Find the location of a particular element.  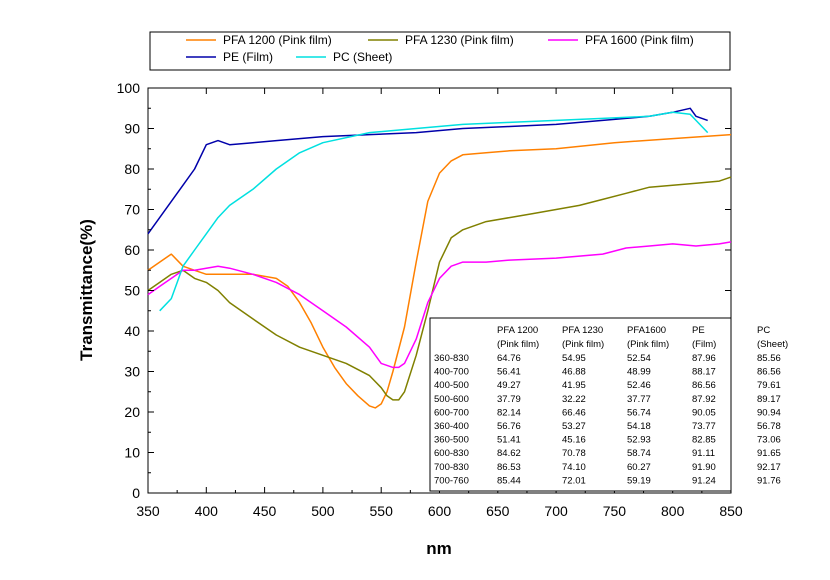

table-header: PE is located at coordinates (698, 330).